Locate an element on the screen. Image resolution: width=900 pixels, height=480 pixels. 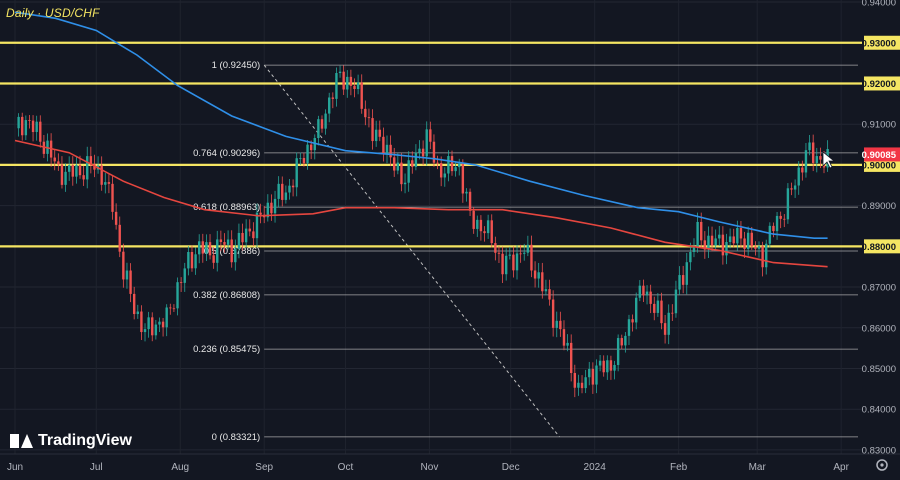
y-axis-background is located at coordinates (881, 227).